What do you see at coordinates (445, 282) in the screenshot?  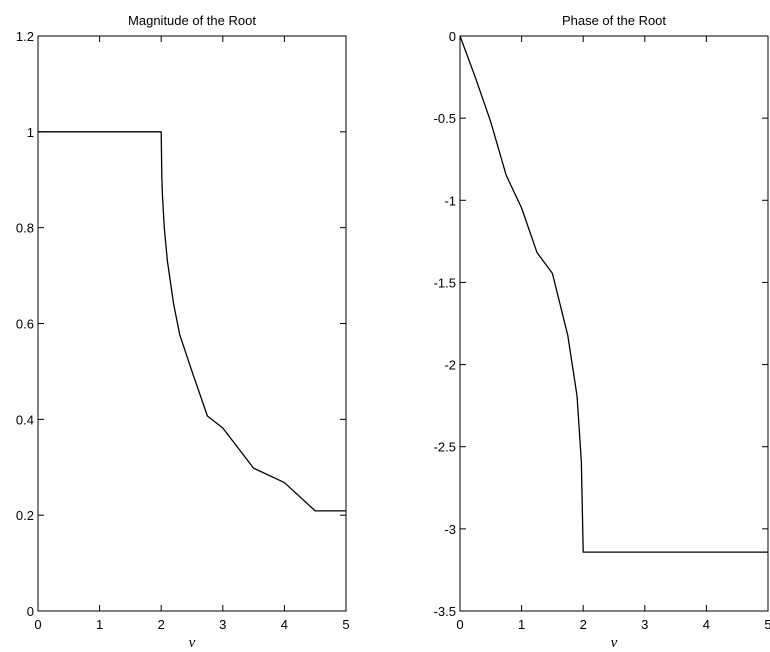 I see `y-tick-label: -1.5` at bounding box center [445, 282].